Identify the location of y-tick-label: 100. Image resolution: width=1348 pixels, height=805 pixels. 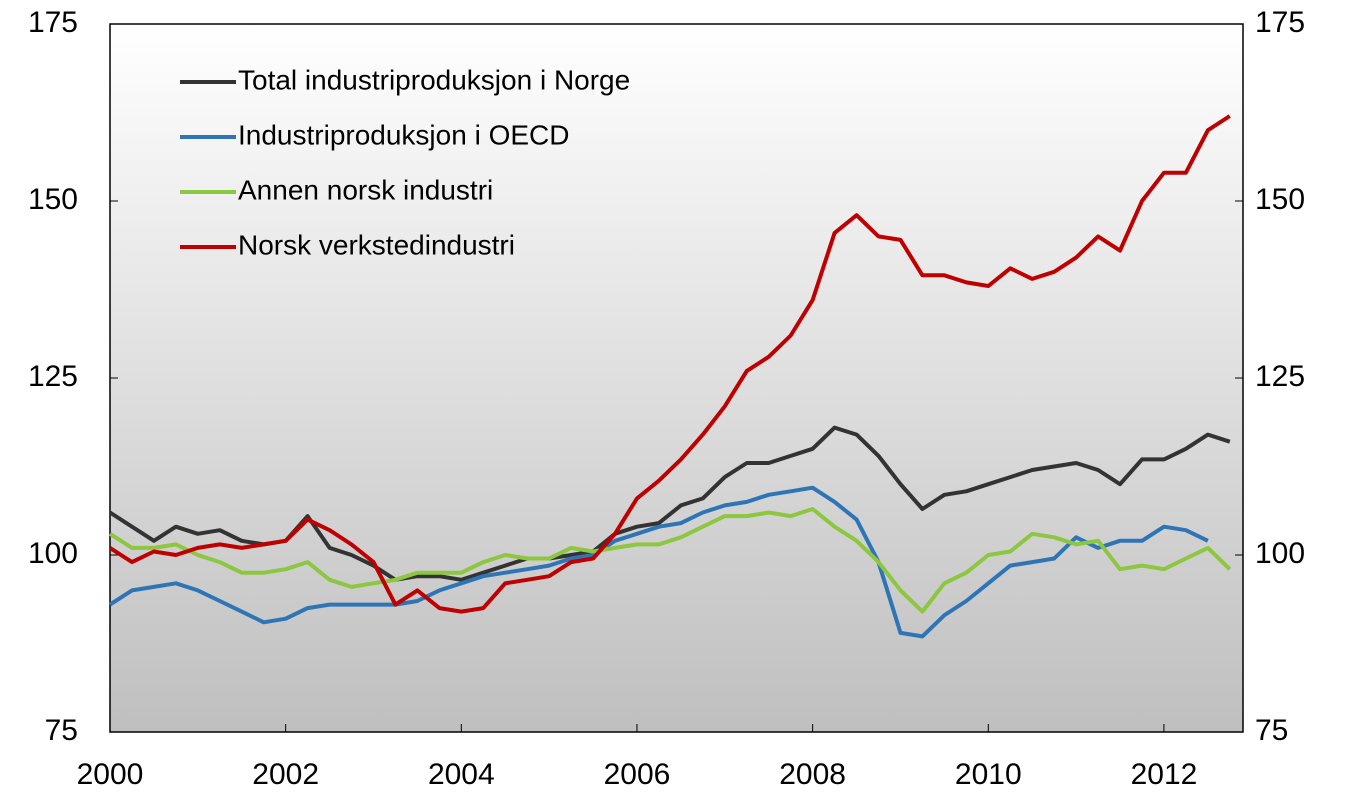
(53, 553).